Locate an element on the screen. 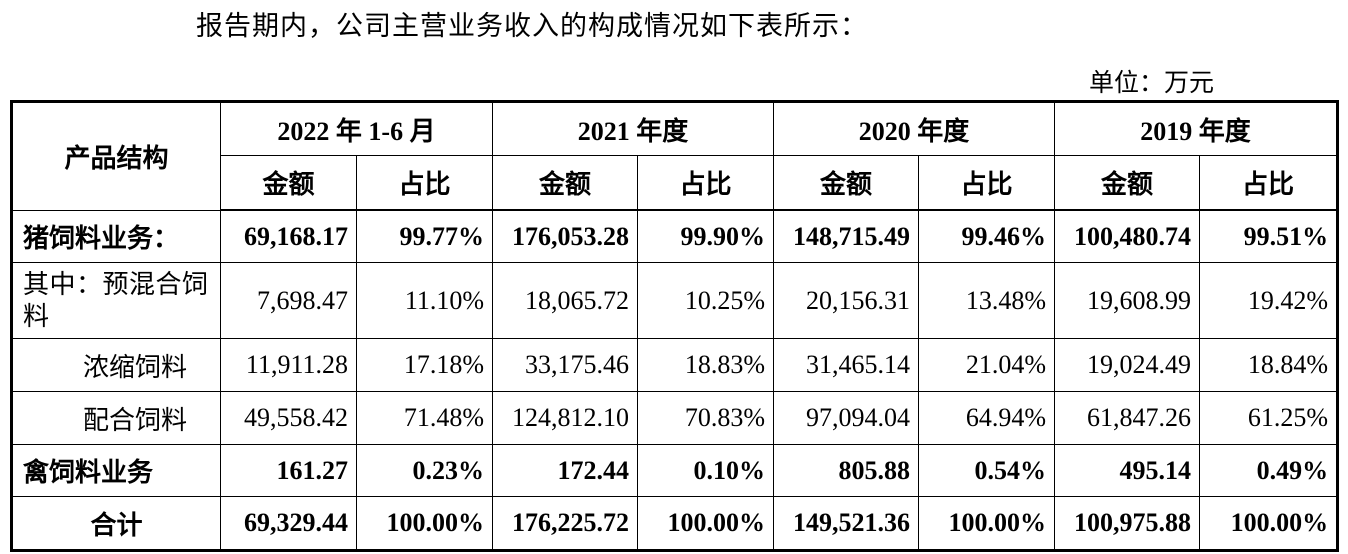 This screenshot has height=554, width=1348. amount-cell: 149,521.36 is located at coordinates (846, 523).